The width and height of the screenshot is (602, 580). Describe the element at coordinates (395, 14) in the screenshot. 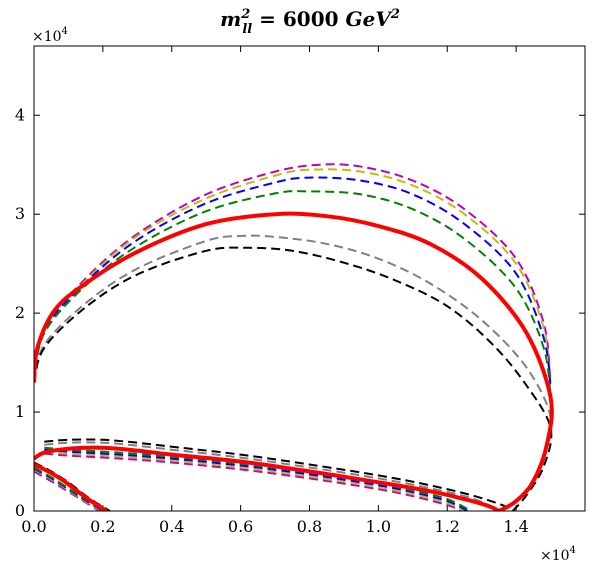

I see `title-unit-superscript: 2` at that location.